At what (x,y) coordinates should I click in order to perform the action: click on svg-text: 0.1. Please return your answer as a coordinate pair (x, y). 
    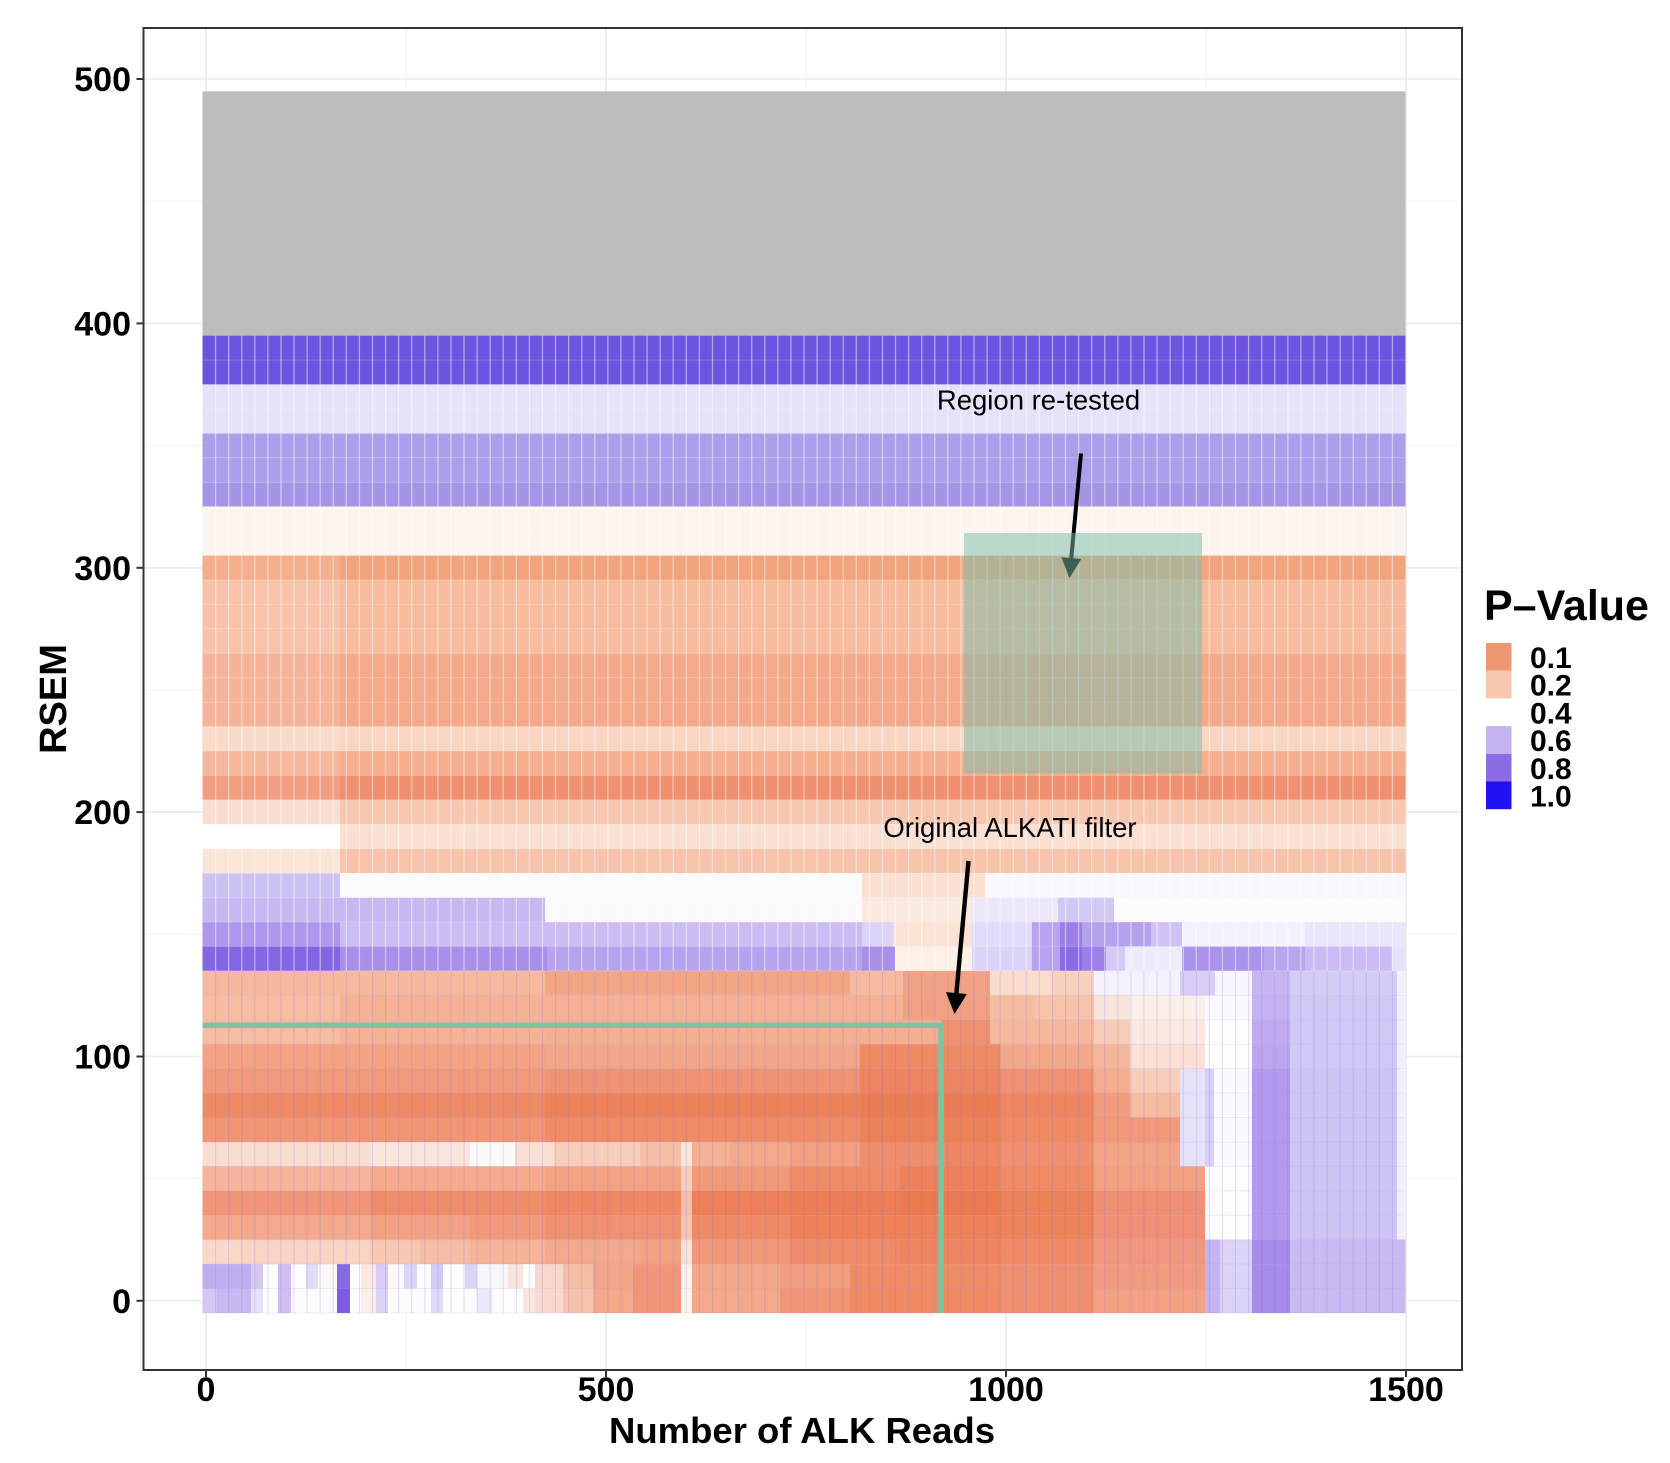
    Looking at the image, I should click on (1551, 658).